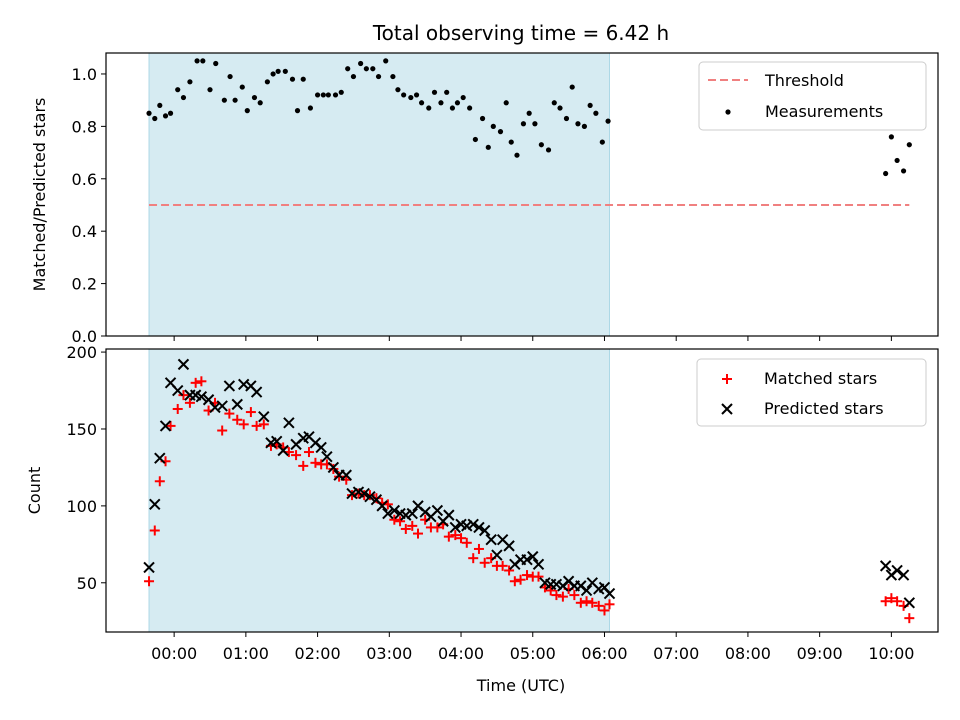 The height and width of the screenshot is (720, 960). I want to click on x-tick-label: 06:00, so click(604, 653).